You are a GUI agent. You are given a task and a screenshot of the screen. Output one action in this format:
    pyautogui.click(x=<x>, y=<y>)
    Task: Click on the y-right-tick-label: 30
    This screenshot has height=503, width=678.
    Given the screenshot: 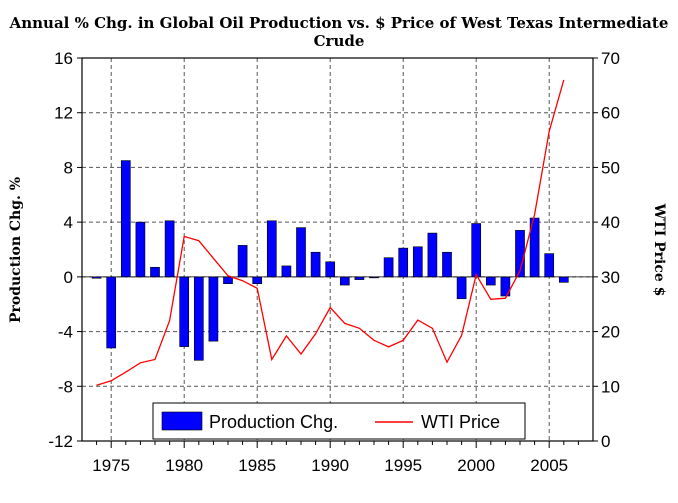 What is the action you would take?
    pyautogui.click(x=610, y=277)
    